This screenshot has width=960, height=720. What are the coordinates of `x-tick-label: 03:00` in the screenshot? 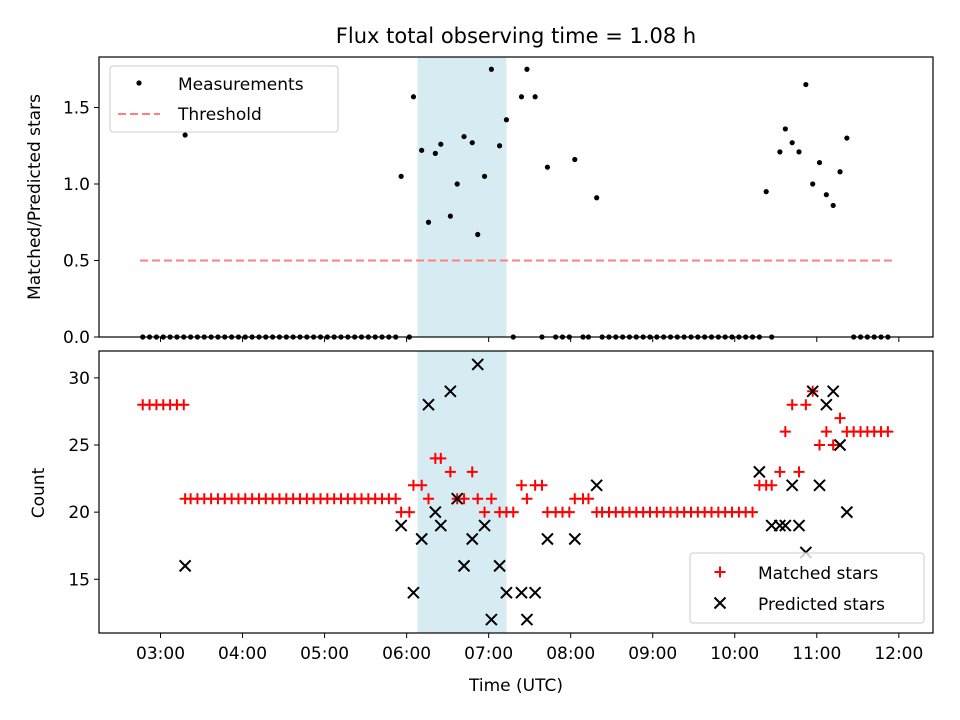 It's located at (160, 654).